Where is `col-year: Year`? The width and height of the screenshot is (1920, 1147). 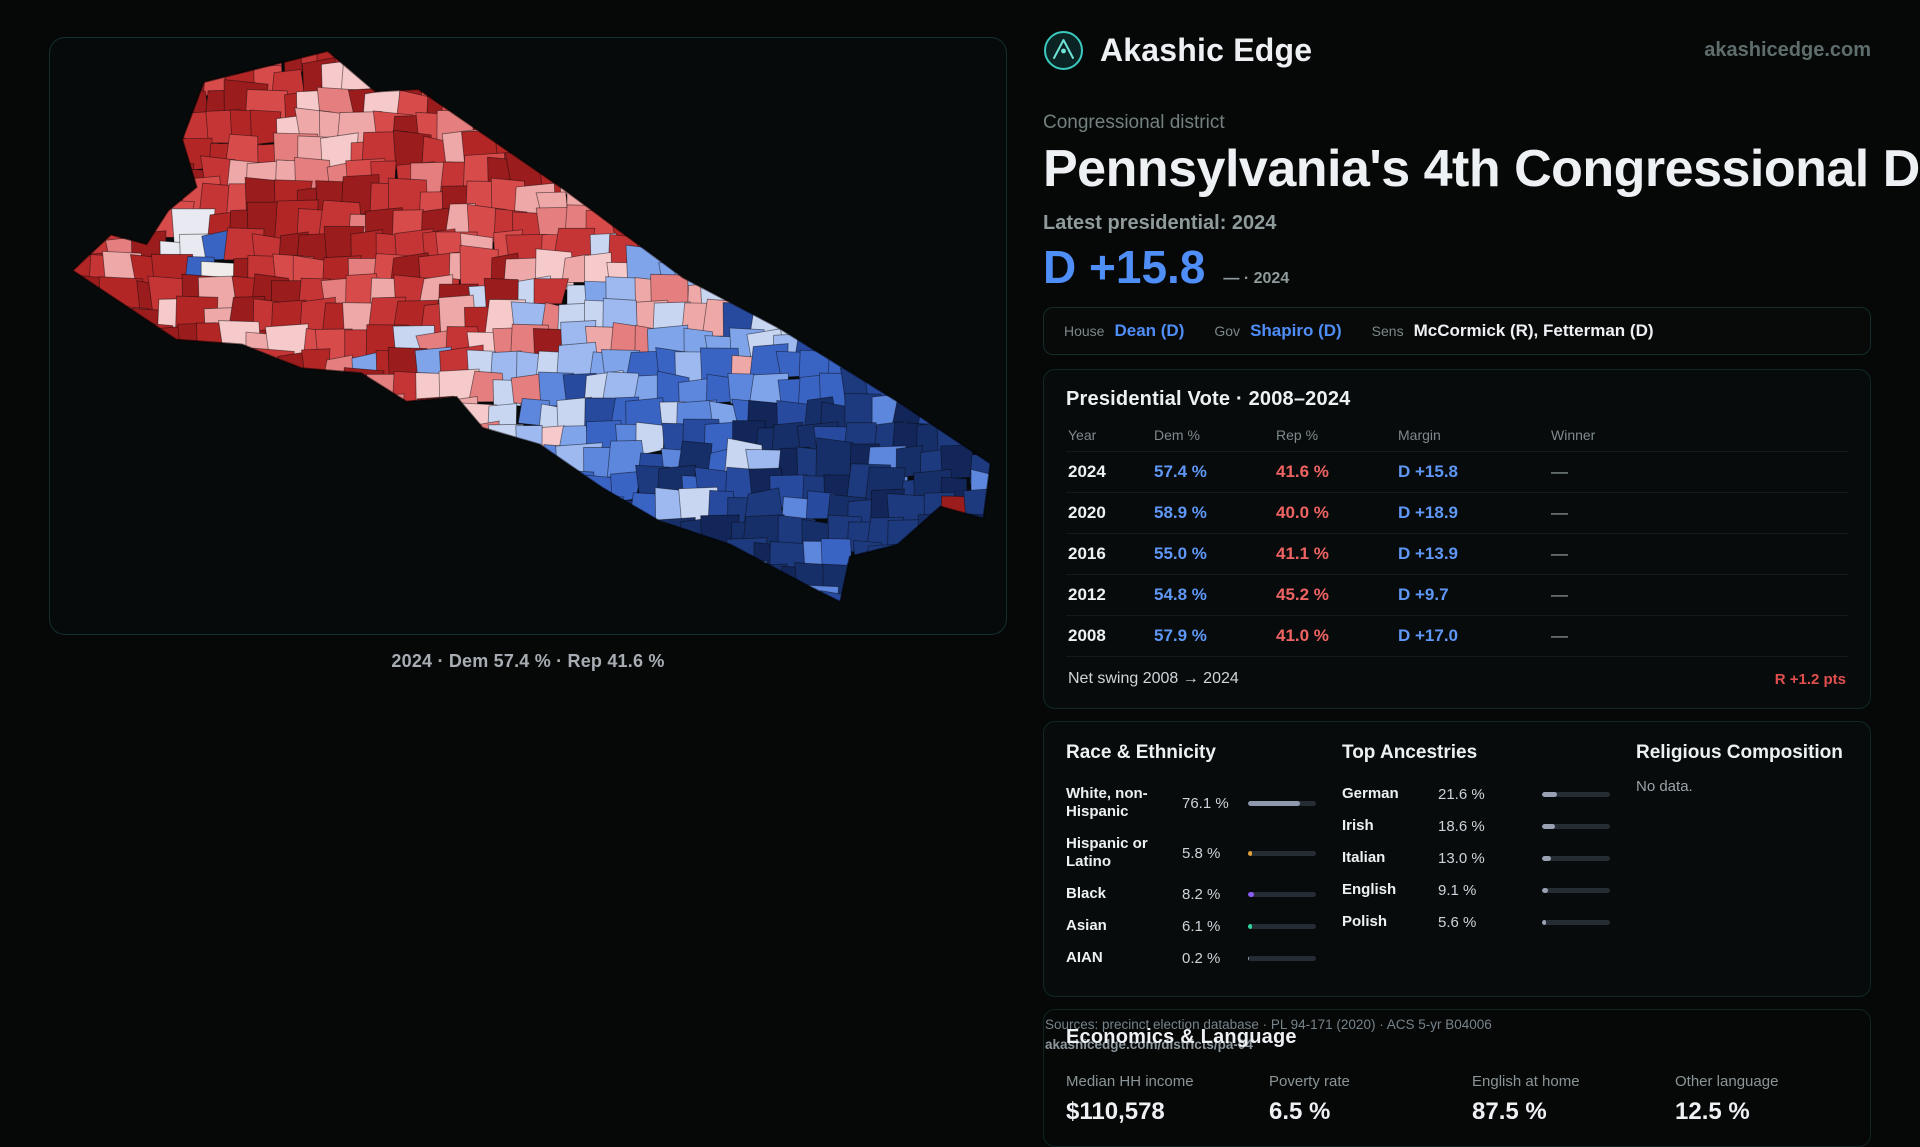 col-year: Year is located at coordinates (1082, 435).